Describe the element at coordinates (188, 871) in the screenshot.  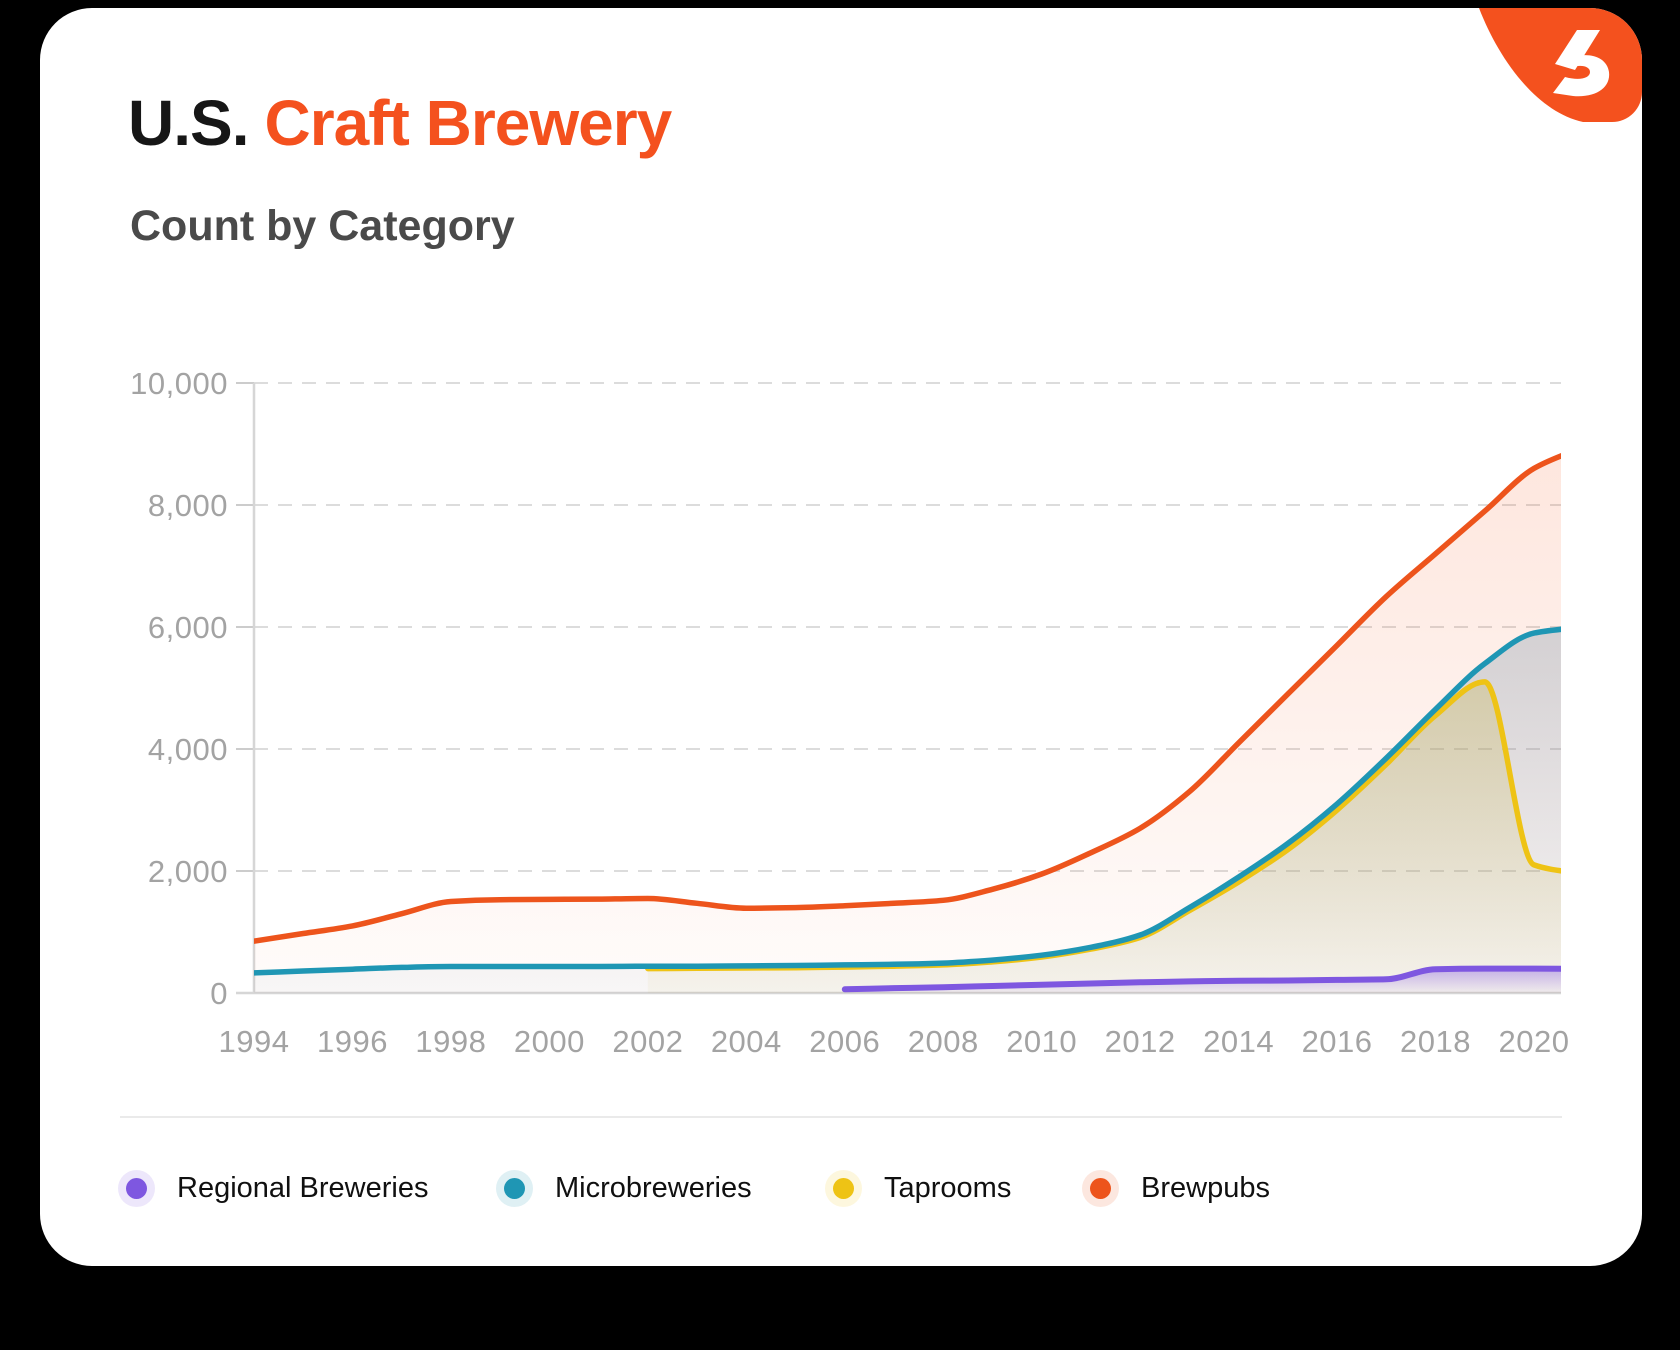
I see `svg-text: 2,000` at that location.